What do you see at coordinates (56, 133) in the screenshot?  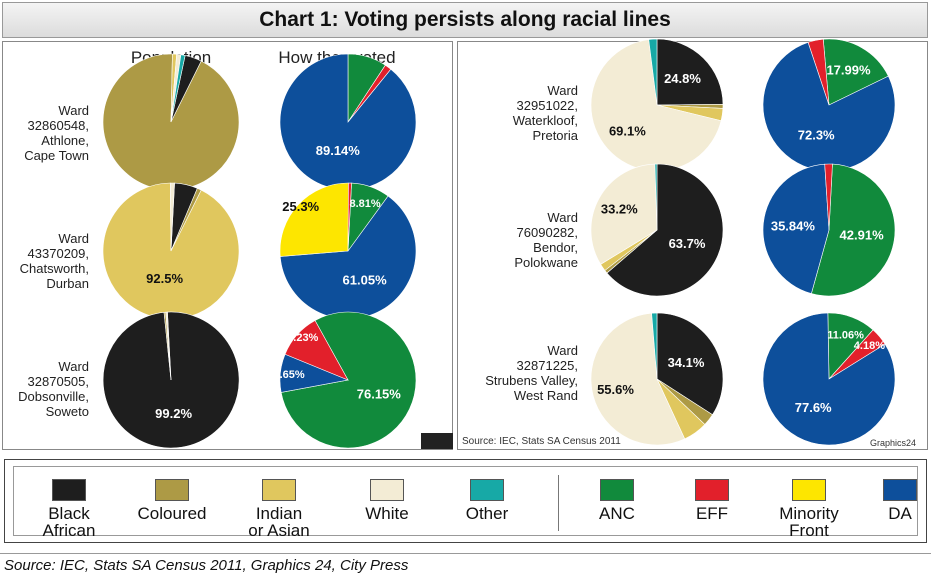 I see `ward-label: Ward 32860548, Athlone, Cape Town` at bounding box center [56, 133].